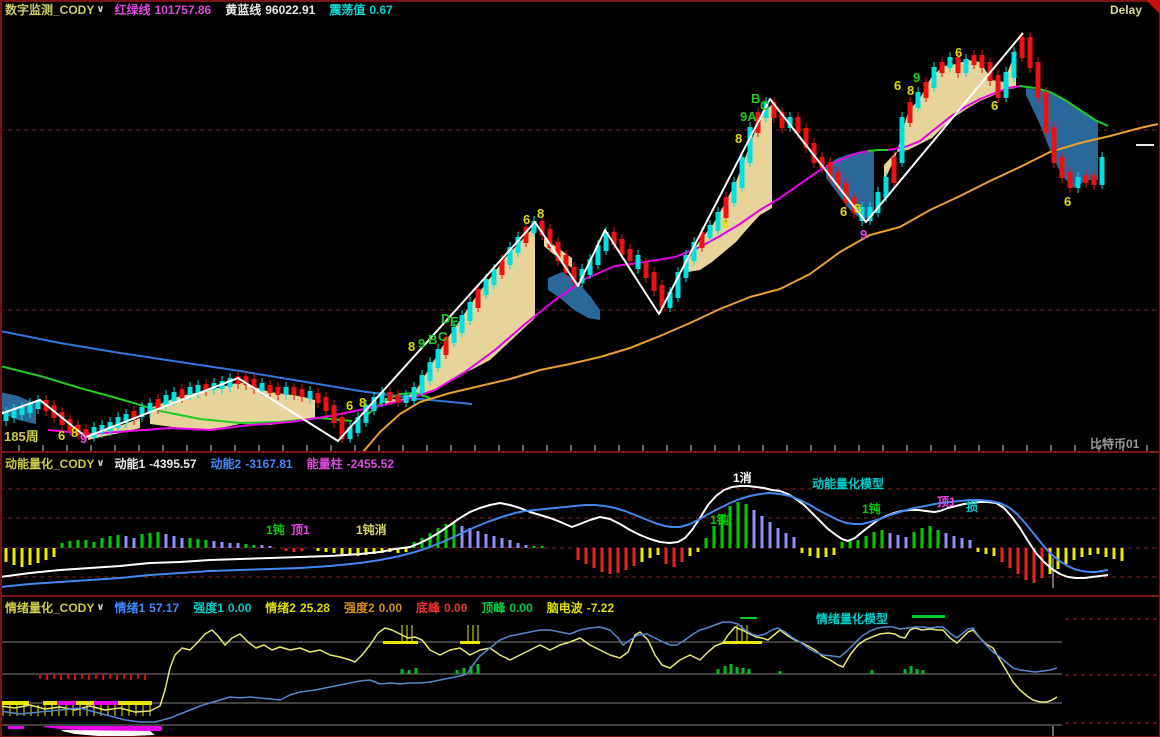 This screenshot has height=737, width=1160. Describe the element at coordinates (852, 618) in the screenshot. I see `chart-annotation: 情绪量化模型` at that location.